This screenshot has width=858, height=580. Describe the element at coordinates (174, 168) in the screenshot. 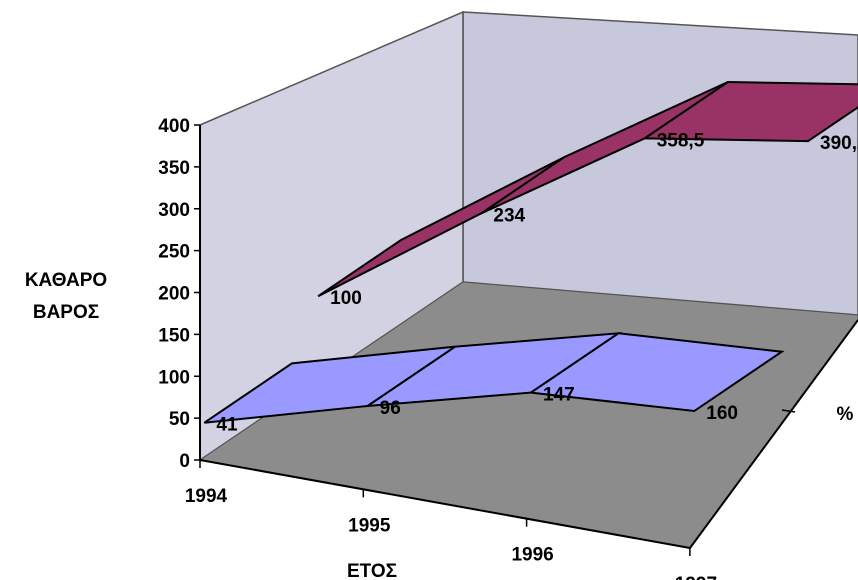

I see `y-tick-label: 350` at that location.